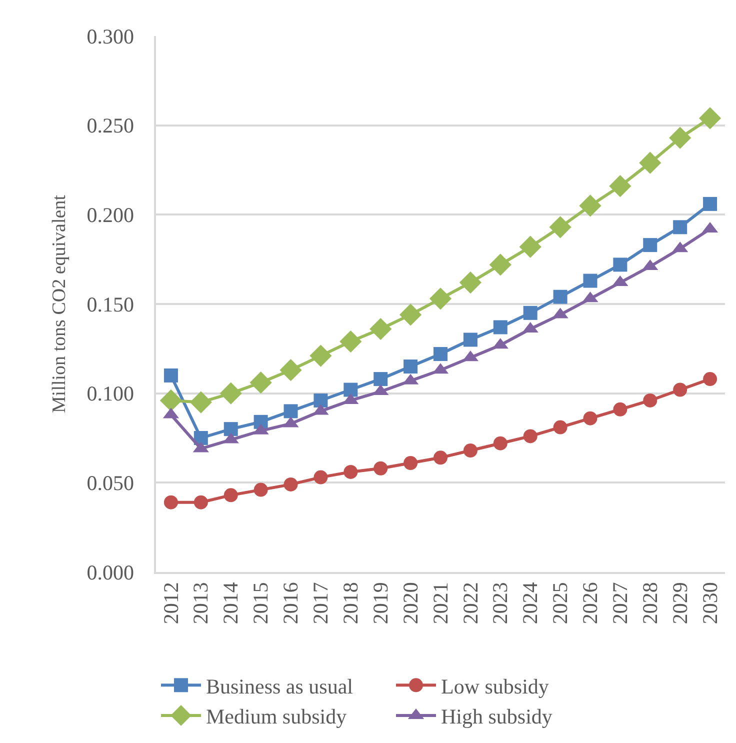  What do you see at coordinates (200, 603) in the screenshot?
I see `x-tick-label: 2013` at bounding box center [200, 603].